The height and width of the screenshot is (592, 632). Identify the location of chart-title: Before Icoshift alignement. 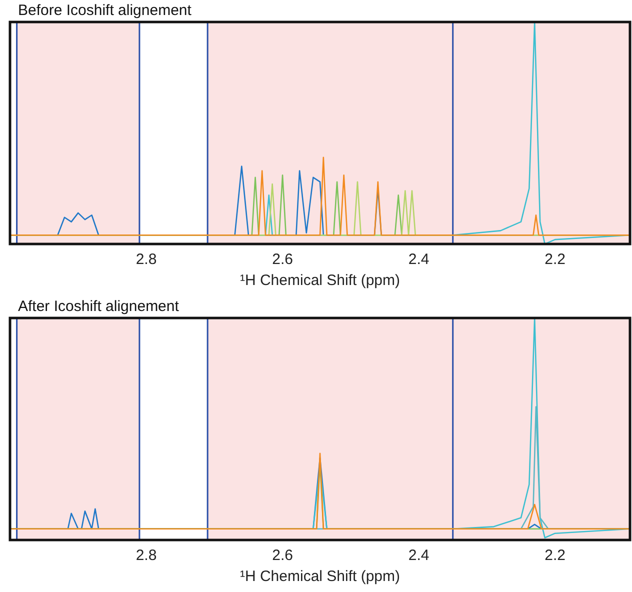
(105, 10).